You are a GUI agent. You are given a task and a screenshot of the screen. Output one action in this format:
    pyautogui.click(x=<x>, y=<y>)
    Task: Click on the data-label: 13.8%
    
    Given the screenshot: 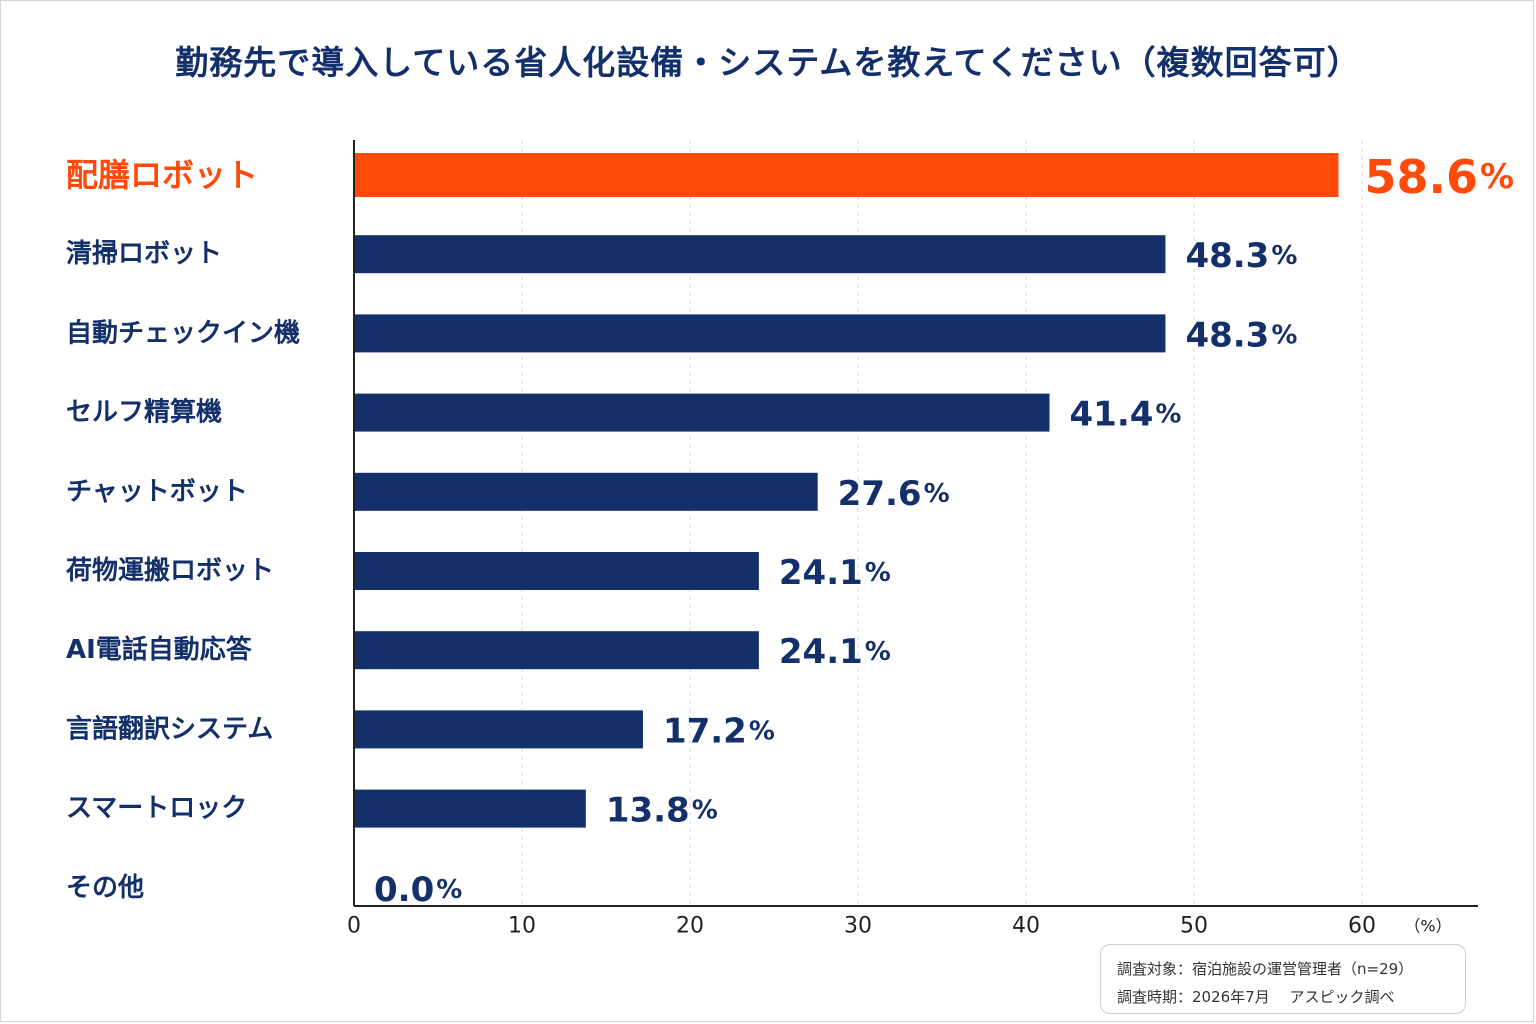 What is the action you would take?
    pyautogui.click(x=662, y=811)
    